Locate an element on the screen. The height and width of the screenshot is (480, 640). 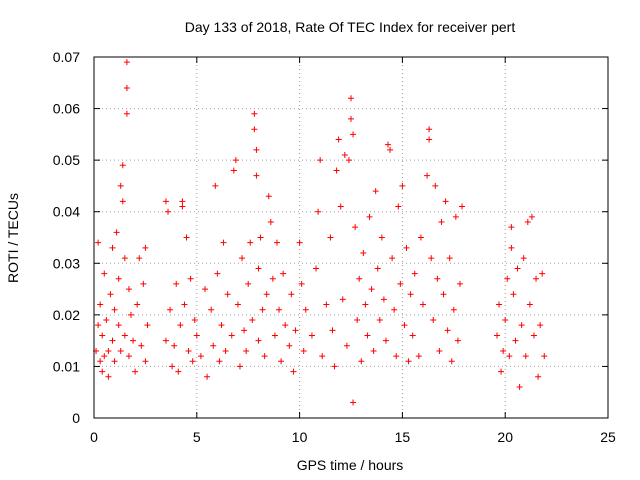
y-tick-label: 0.05 is located at coordinates (66, 160).